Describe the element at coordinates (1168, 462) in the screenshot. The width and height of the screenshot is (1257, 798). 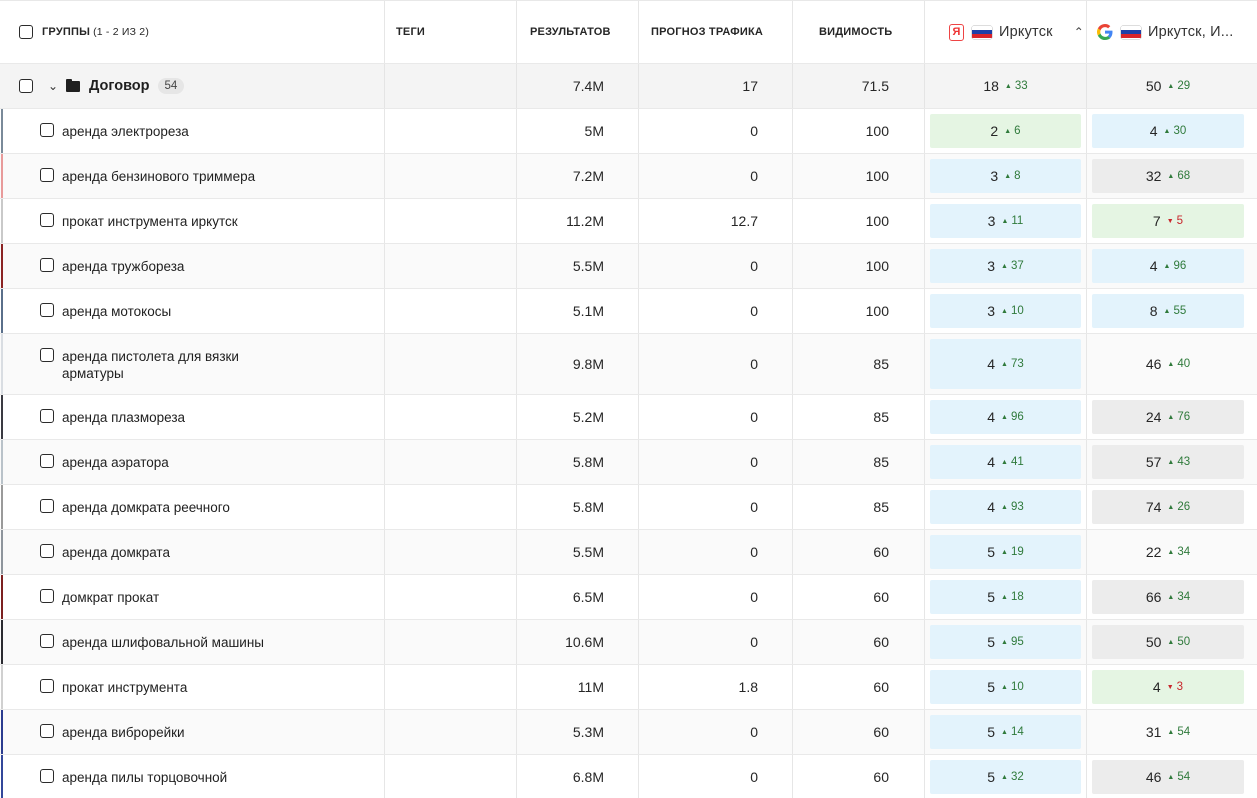
I see `position-box: 57 ▲ 43` at that location.